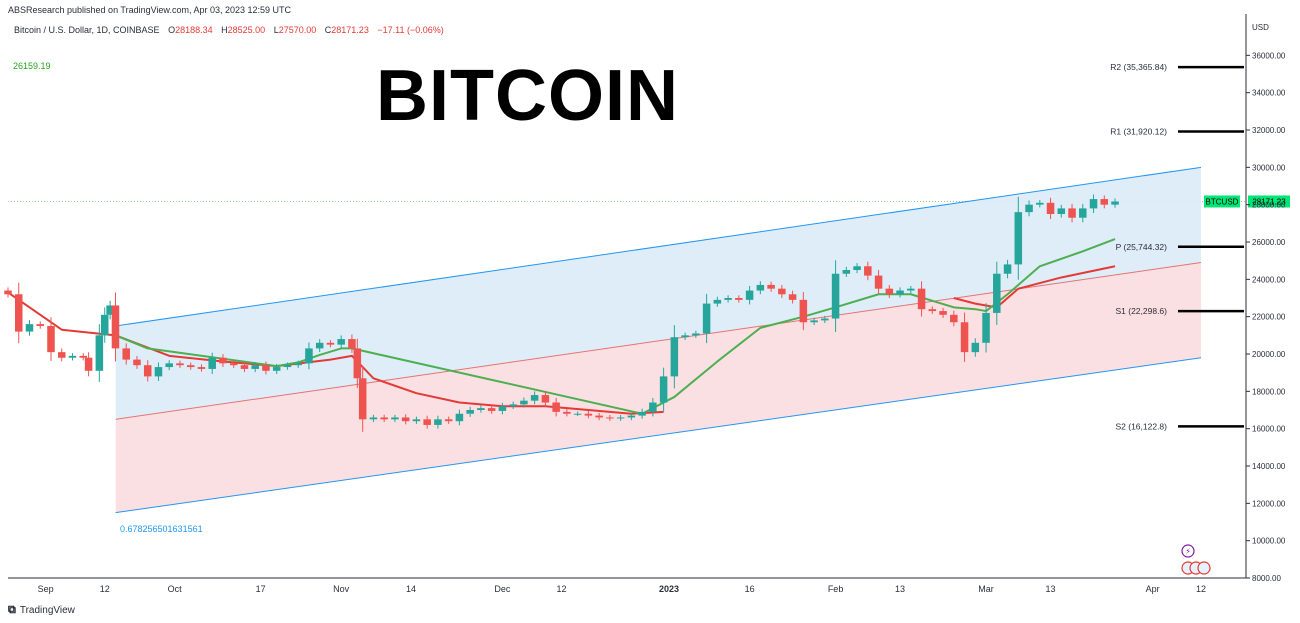 Image resolution: width=1300 pixels, height=623 pixels. I want to click on x-tick-label: 2023, so click(669, 589).